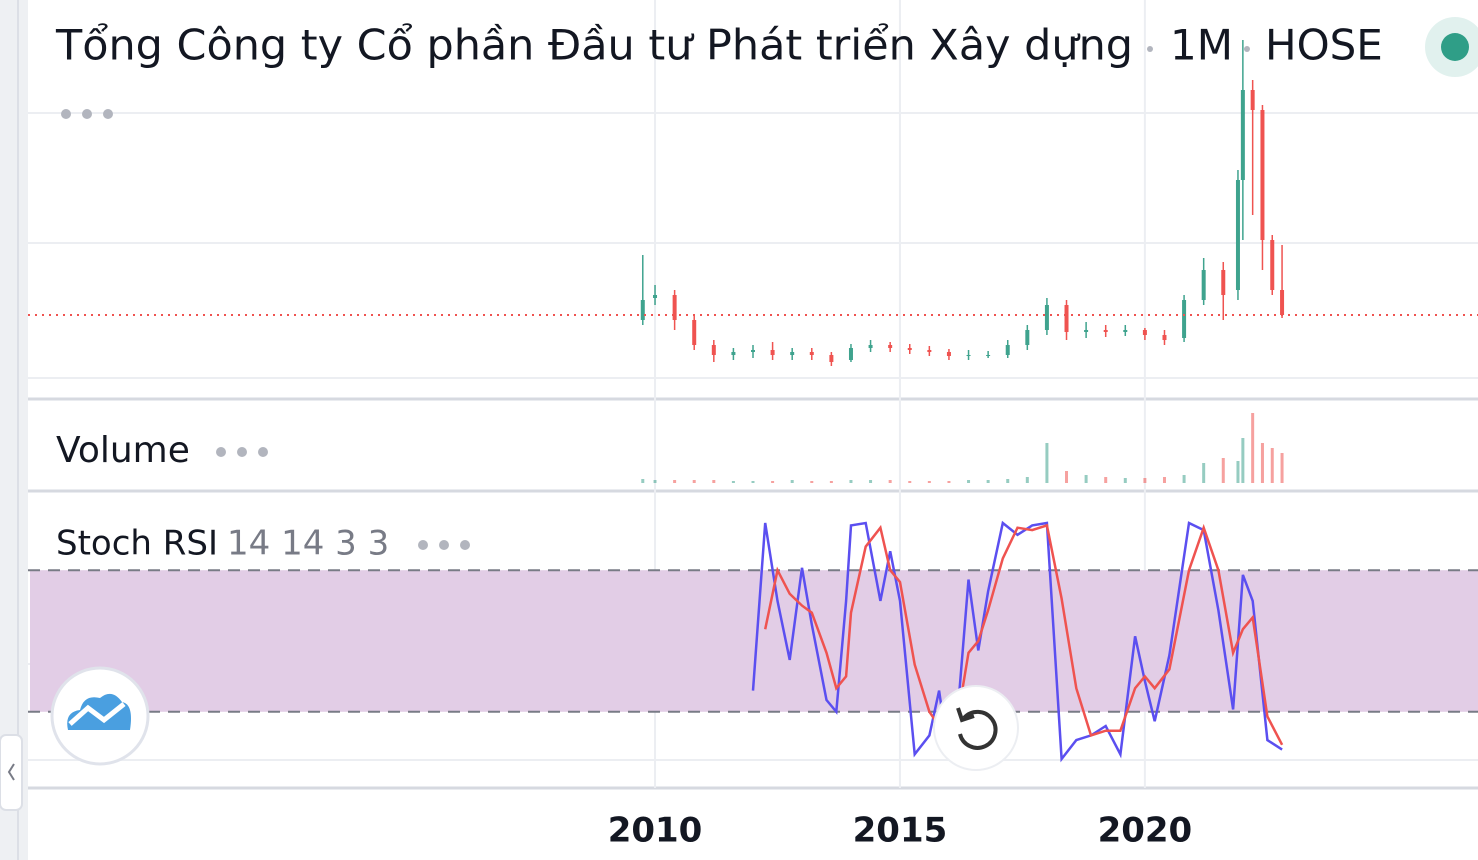  Describe the element at coordinates (308, 544) in the screenshot. I see `indicator-parameters: 14 14 3 3` at that location.